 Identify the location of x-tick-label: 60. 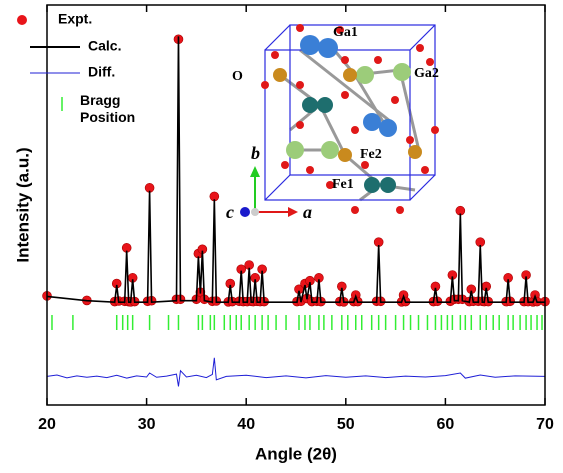
(446, 424).